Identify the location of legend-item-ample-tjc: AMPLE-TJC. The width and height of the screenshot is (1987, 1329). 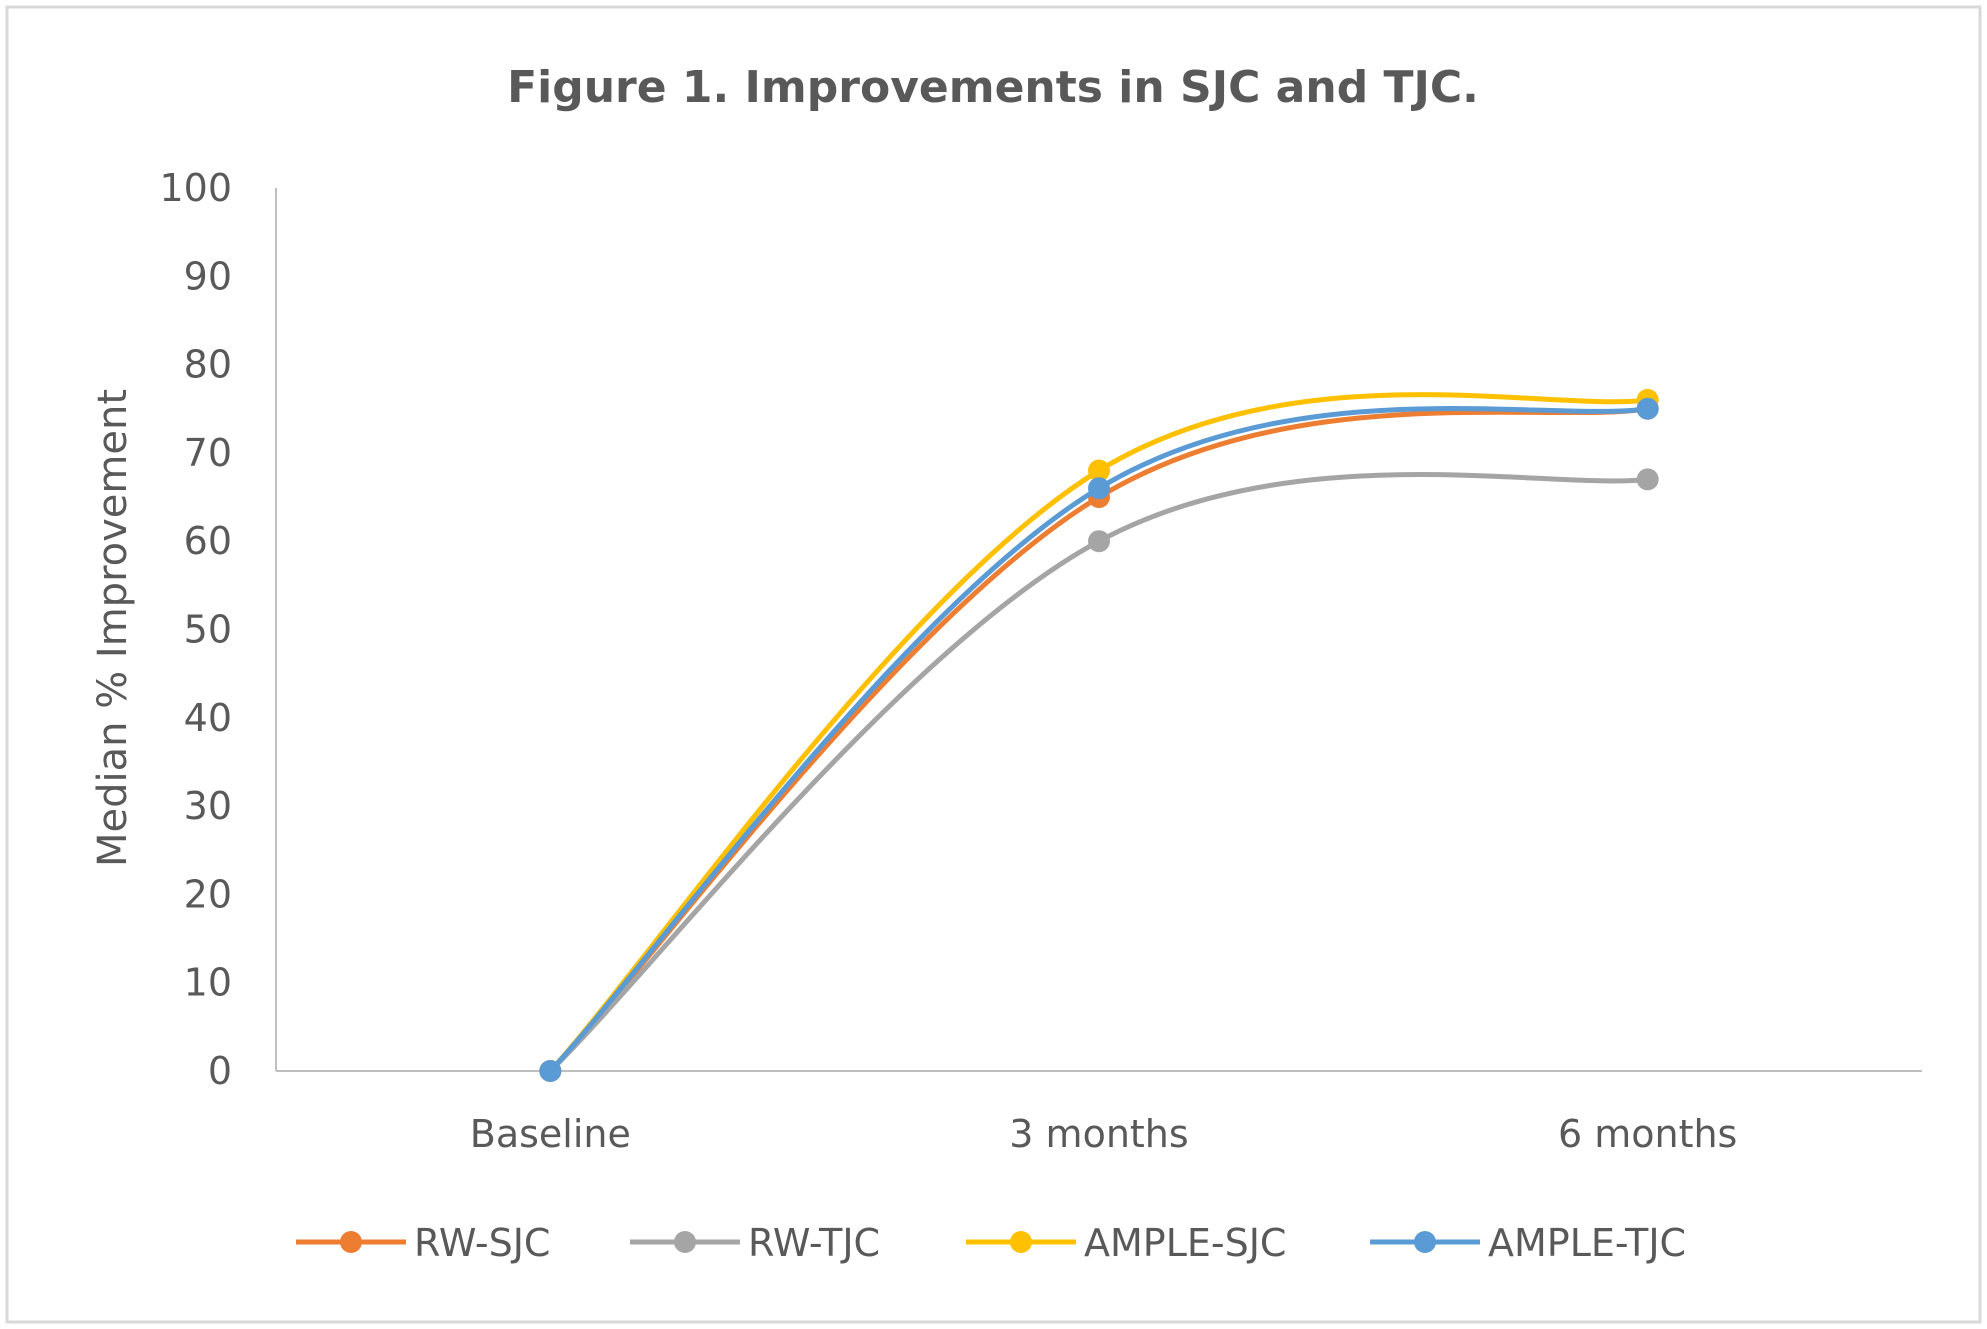
(1528, 1243).